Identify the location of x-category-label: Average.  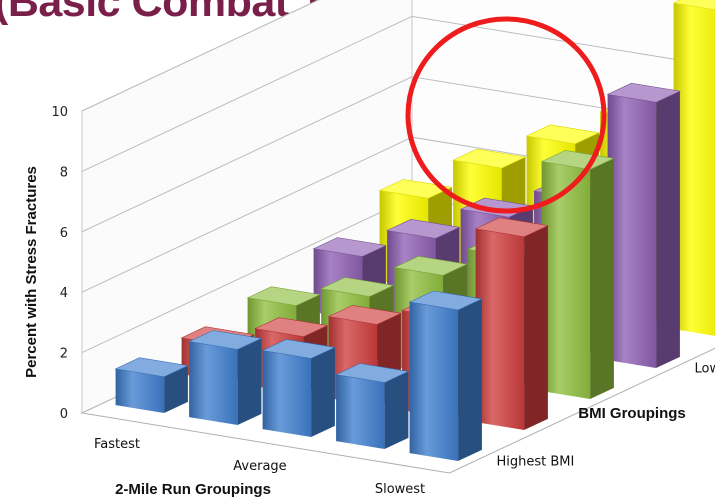
(259, 466).